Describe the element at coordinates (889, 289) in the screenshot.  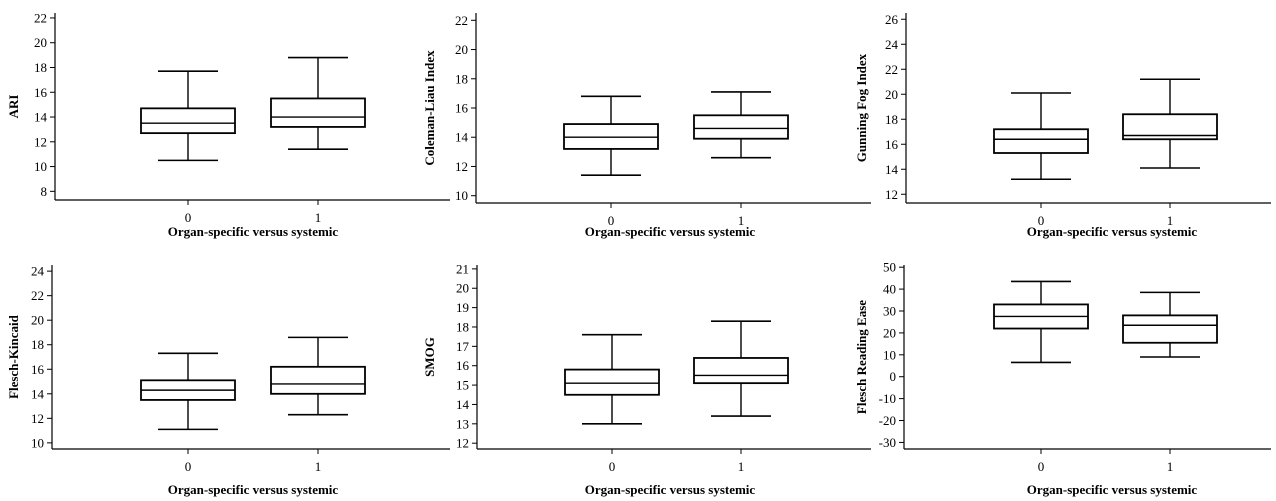
I see `y-tick-label: 40` at that location.